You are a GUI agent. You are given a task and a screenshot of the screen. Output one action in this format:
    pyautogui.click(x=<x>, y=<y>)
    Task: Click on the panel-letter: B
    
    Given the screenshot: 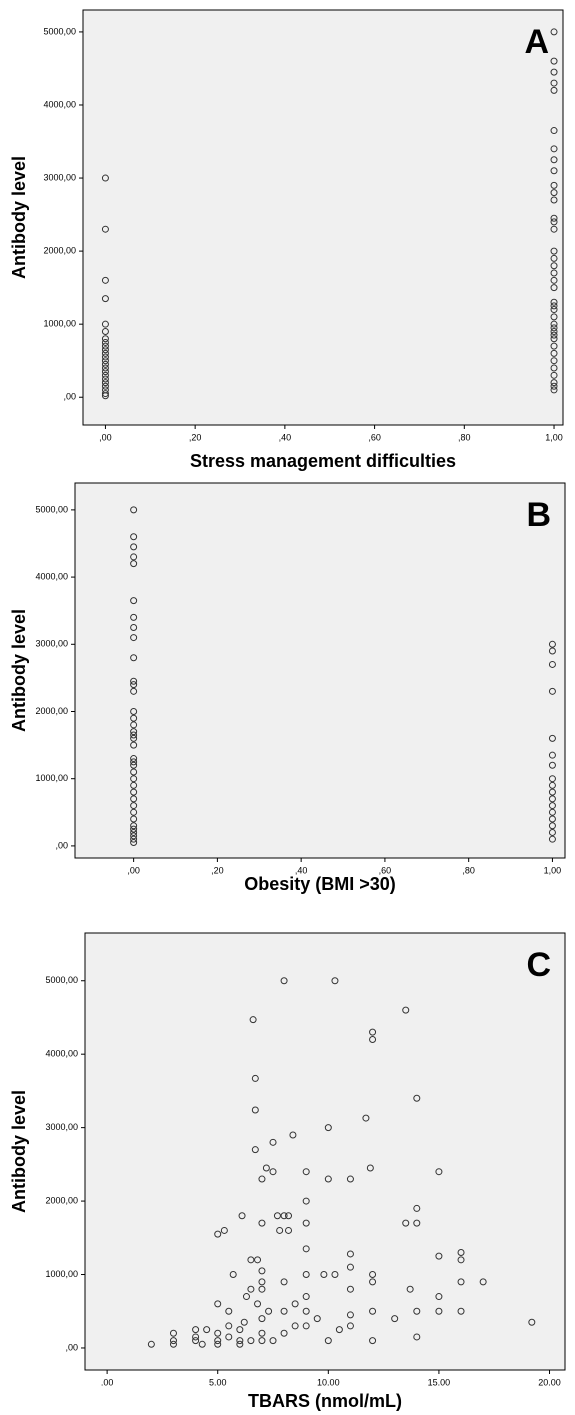 What is the action you would take?
    pyautogui.click(x=538, y=515)
    